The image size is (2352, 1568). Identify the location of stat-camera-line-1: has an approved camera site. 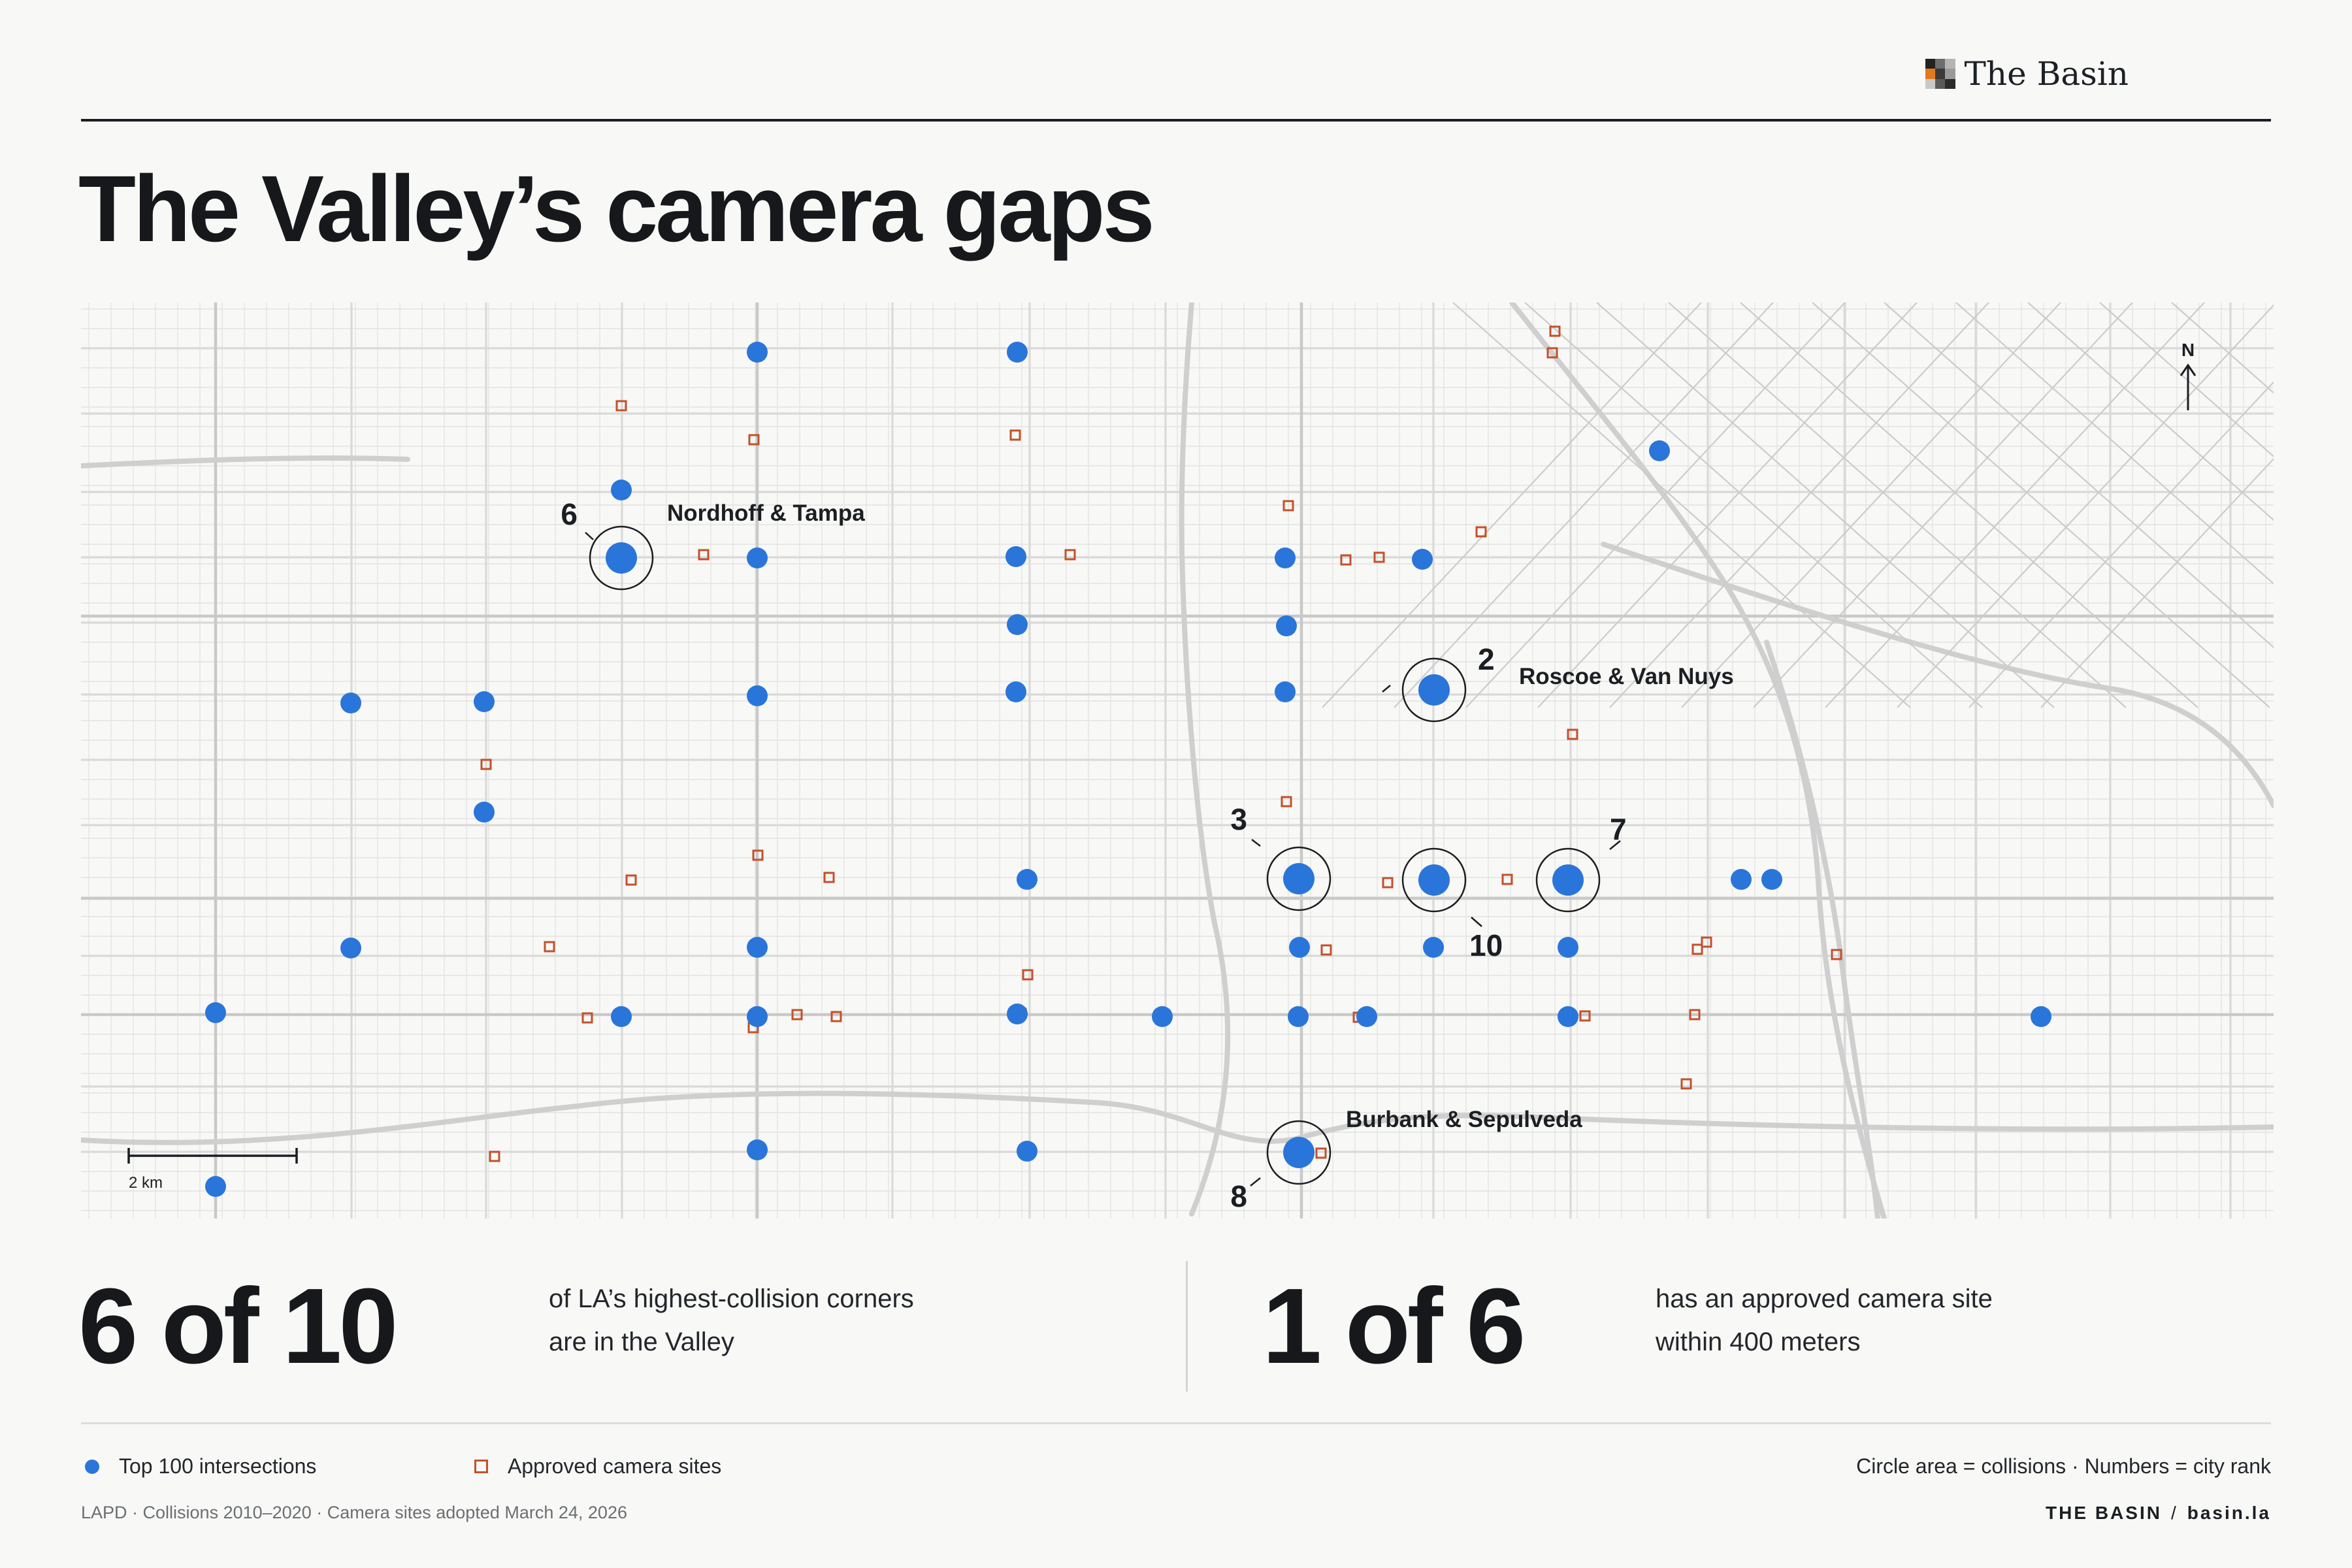
(1824, 1298).